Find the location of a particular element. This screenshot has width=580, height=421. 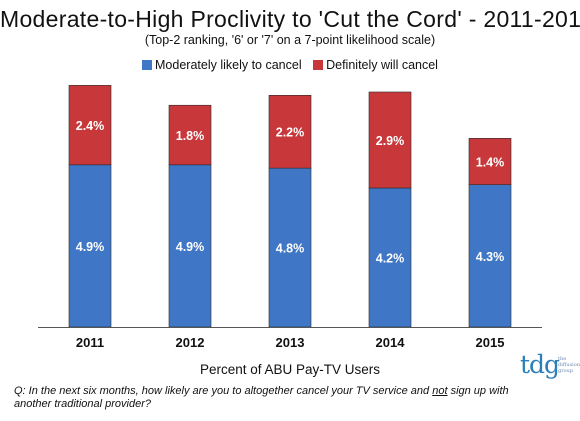

bar-definitely-2013 is located at coordinates (290, 132).